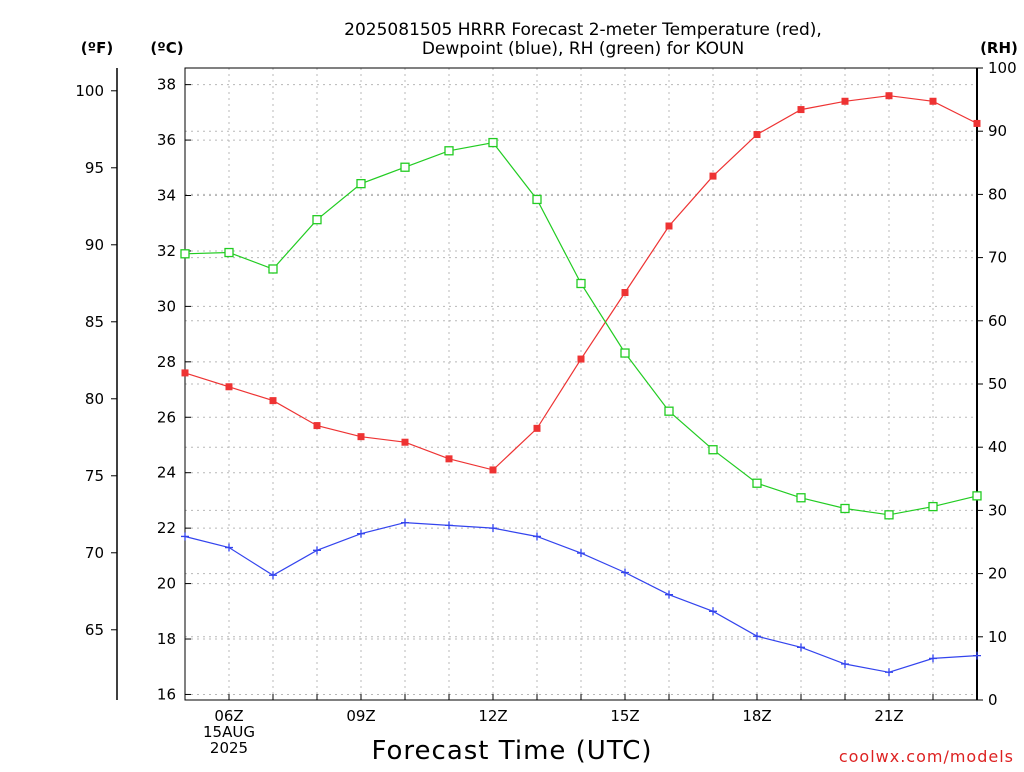  Describe the element at coordinates (166, 48) in the screenshot. I see `celsius-axis-unit-label: (ºC)` at that location.